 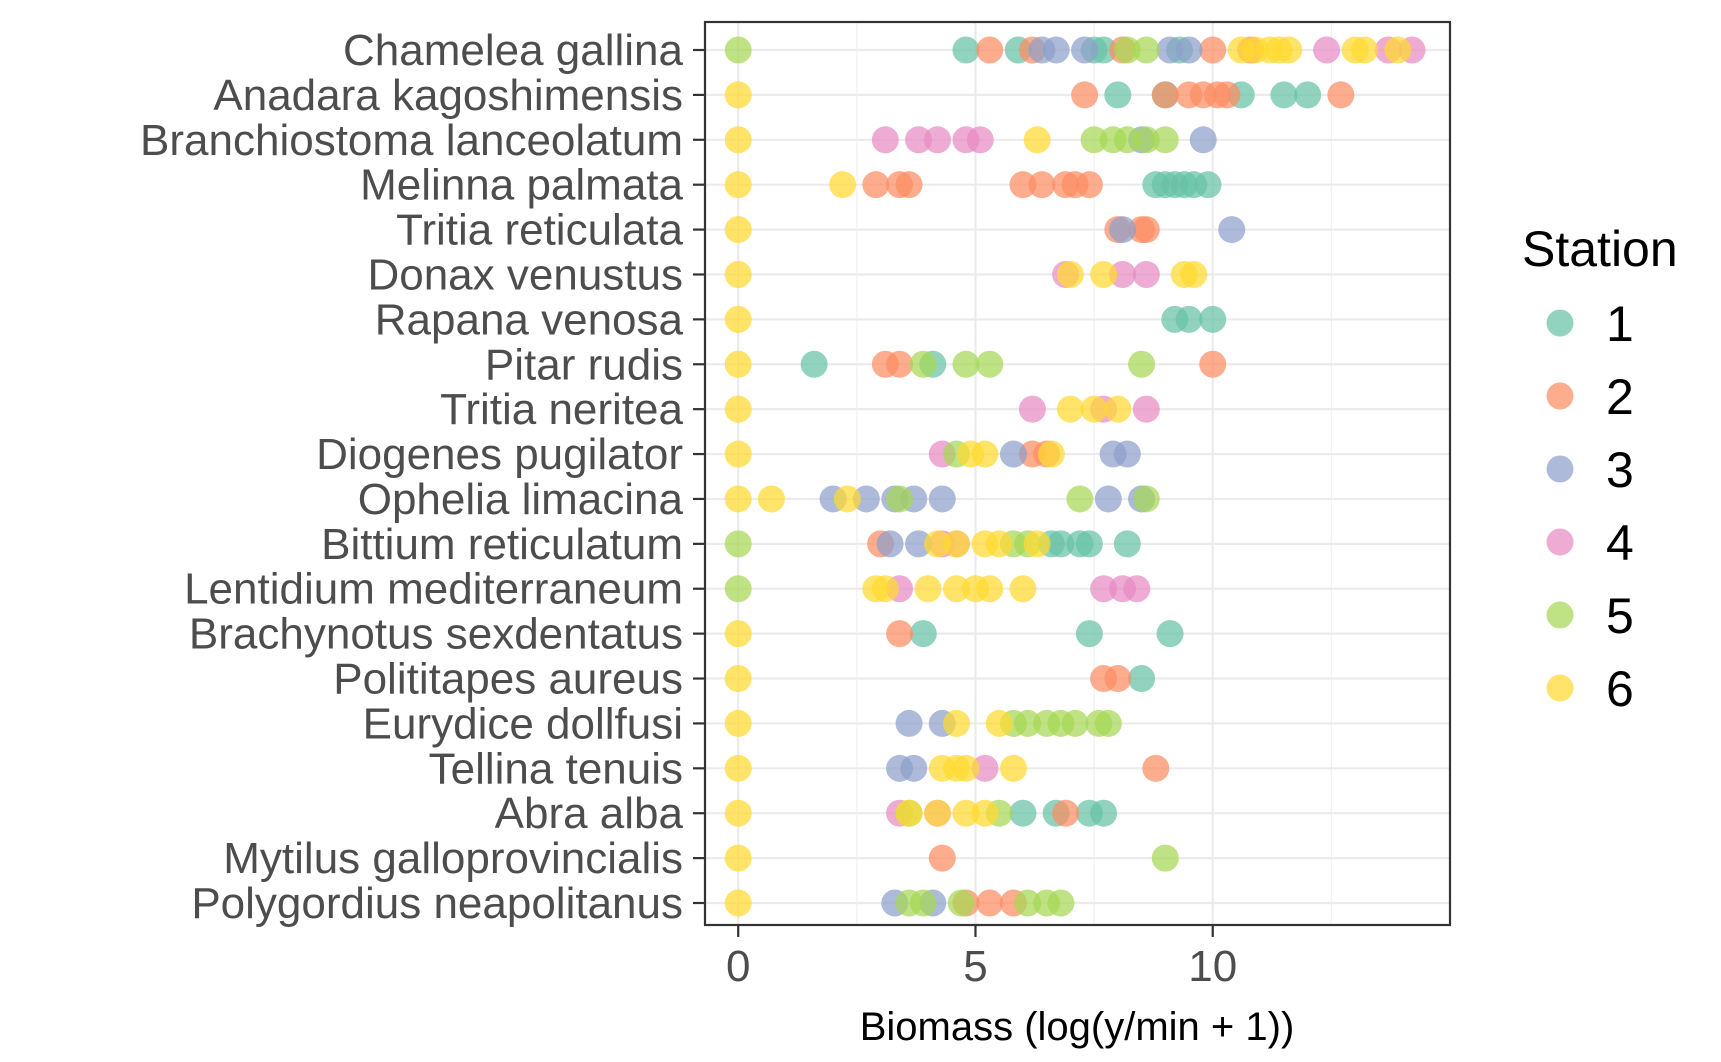 I want to click on legend-label: 1, so click(x=1620, y=324).